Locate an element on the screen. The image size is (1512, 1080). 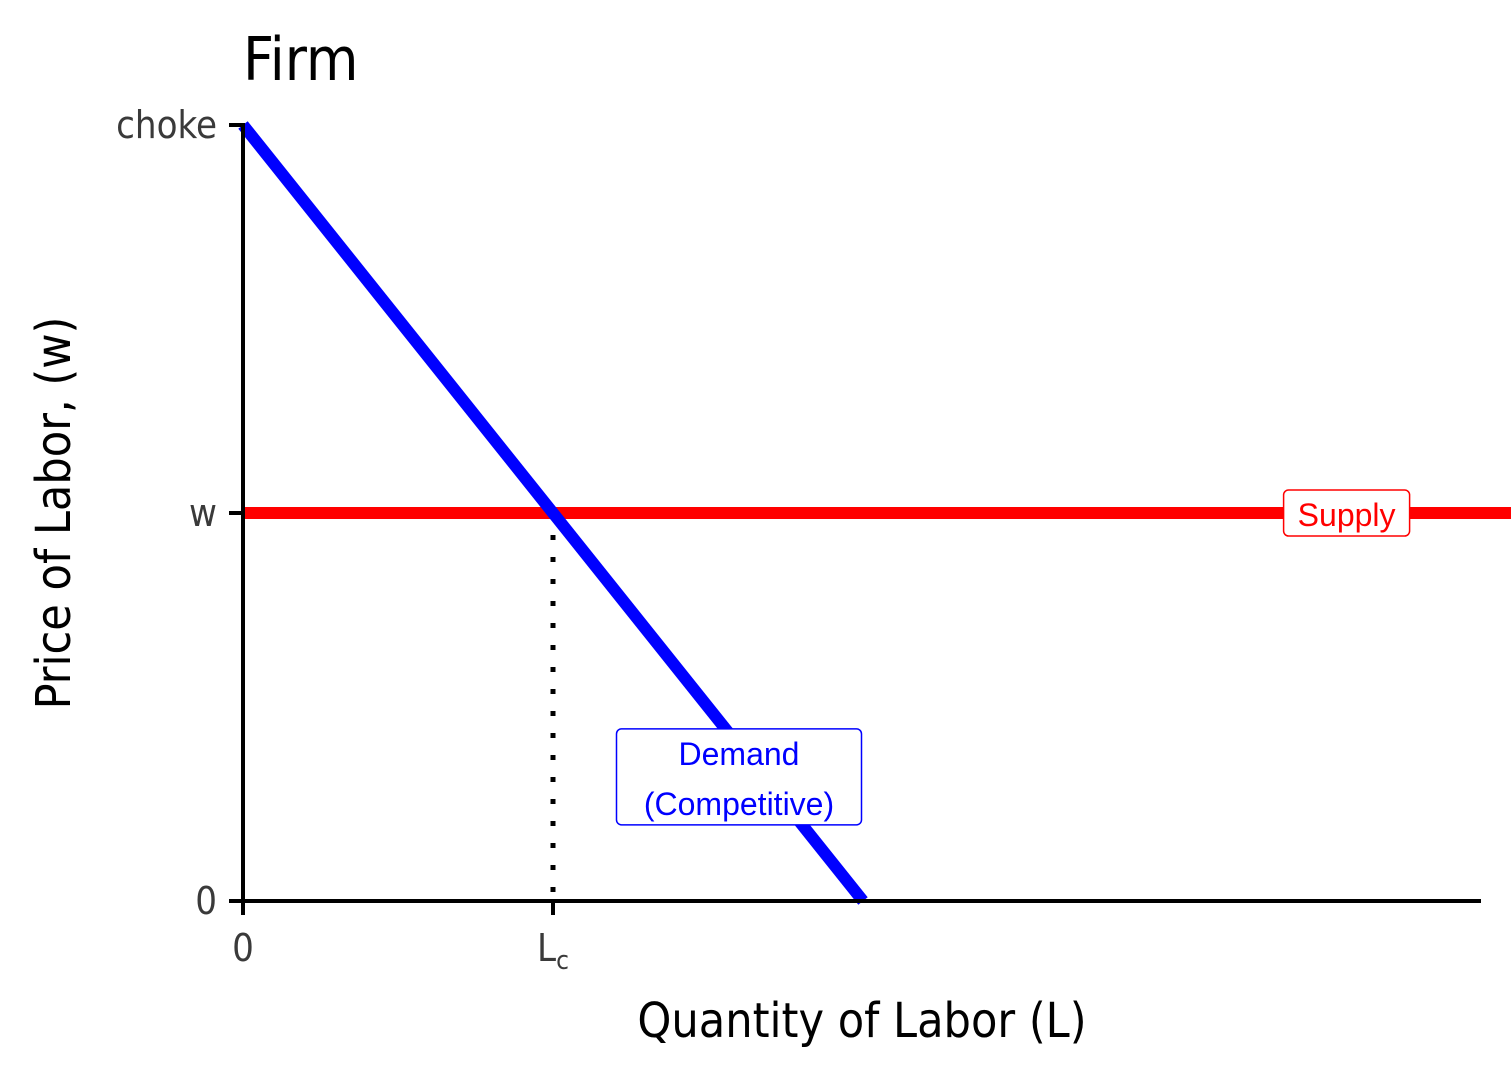
chart-title: Firm is located at coordinates (300, 60).